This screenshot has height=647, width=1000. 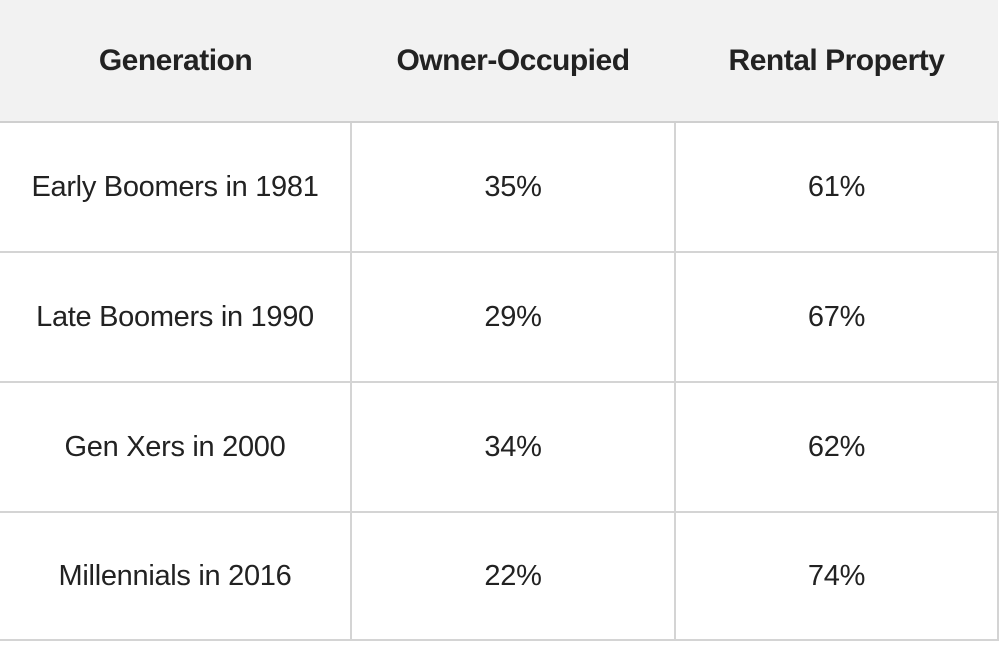 What do you see at coordinates (836, 317) in the screenshot?
I see `rental-property-cell: 67%` at bounding box center [836, 317].